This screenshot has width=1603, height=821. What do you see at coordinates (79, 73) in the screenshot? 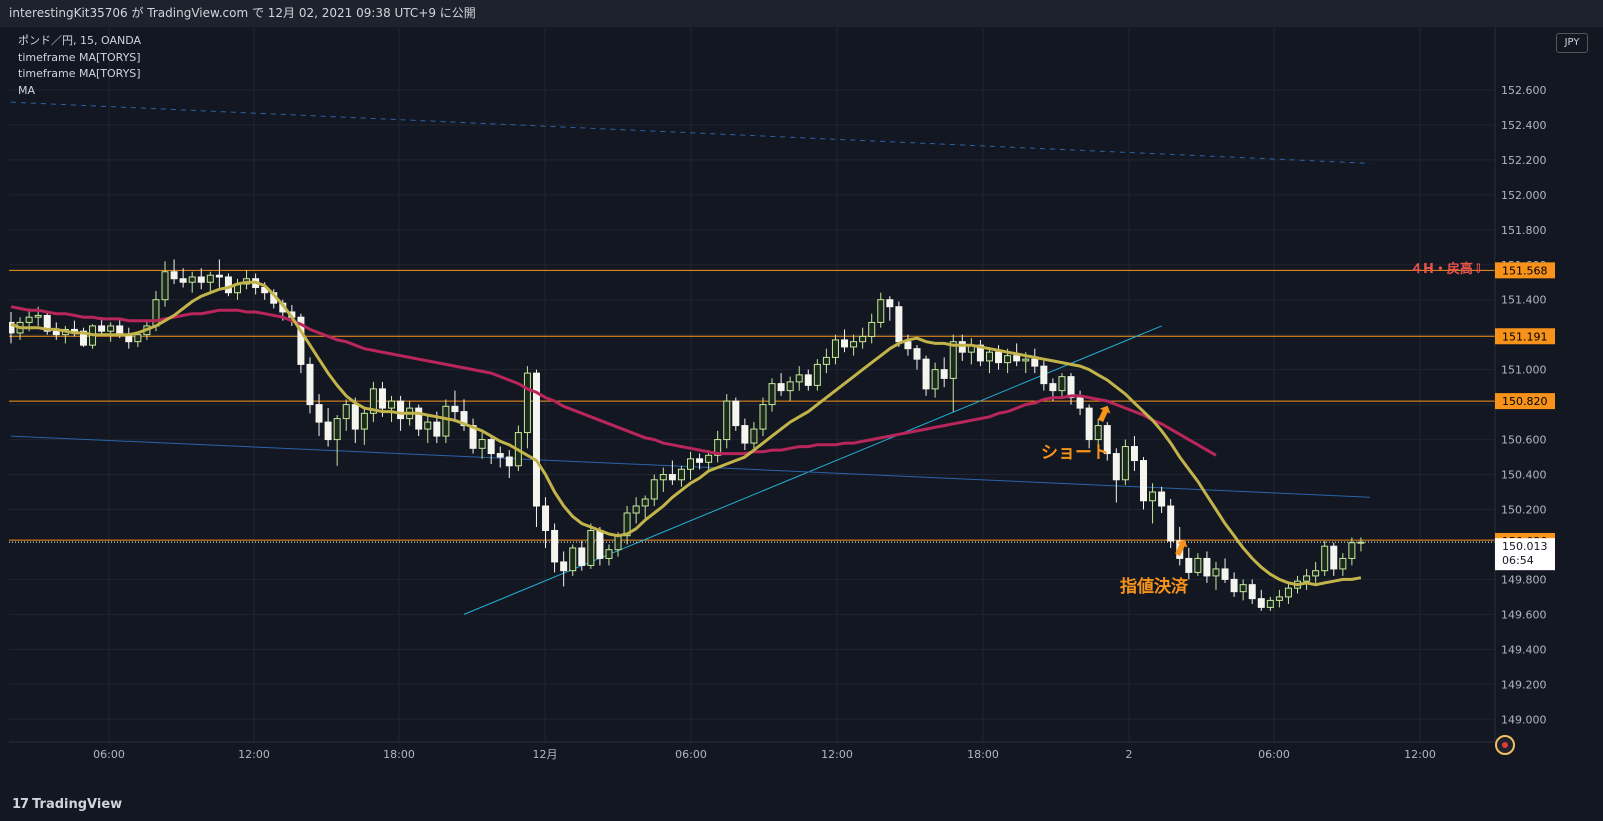
I see `indicator-label-2: timeframe MA[TORYS]` at bounding box center [79, 73].